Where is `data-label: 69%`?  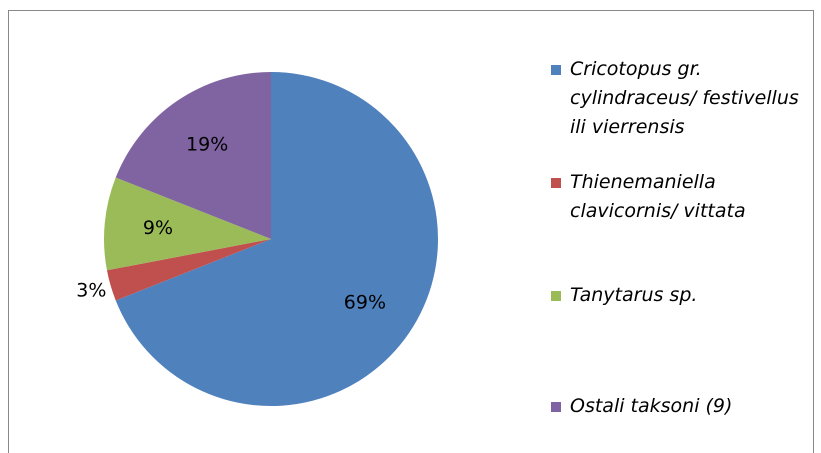
data-label: 69% is located at coordinates (365, 302).